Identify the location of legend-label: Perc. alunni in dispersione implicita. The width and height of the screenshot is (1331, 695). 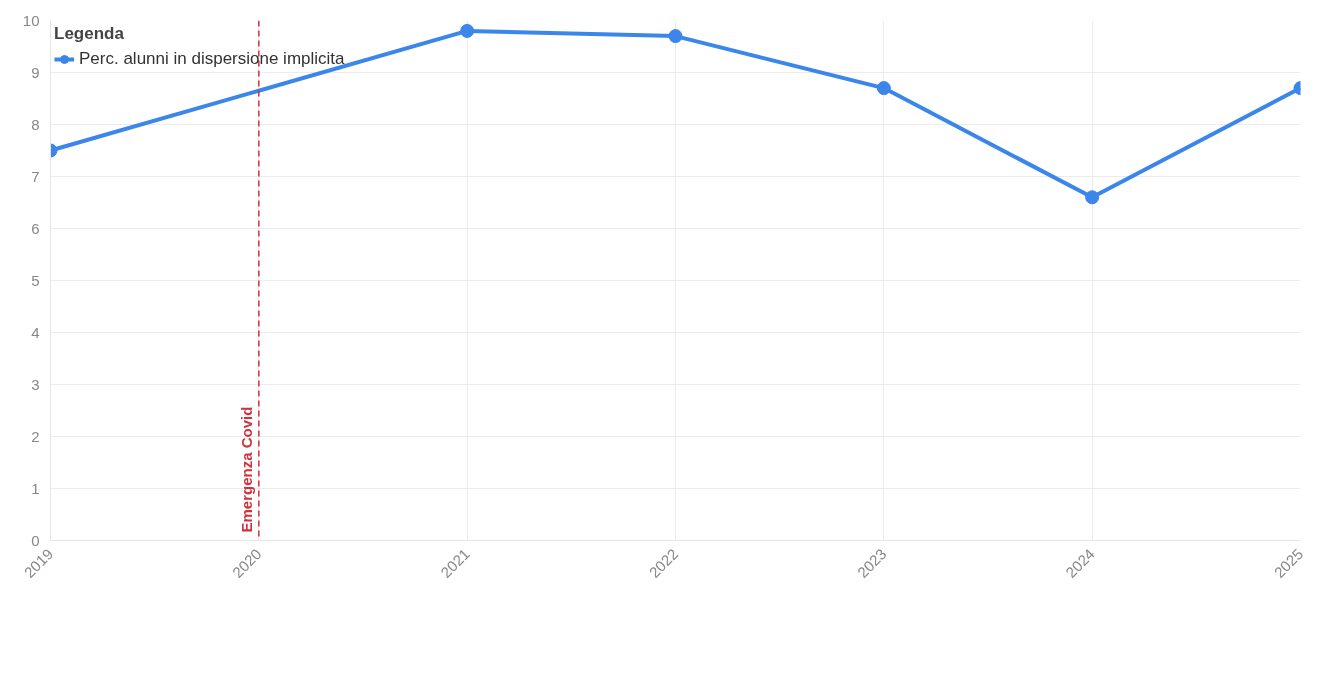
(212, 59).